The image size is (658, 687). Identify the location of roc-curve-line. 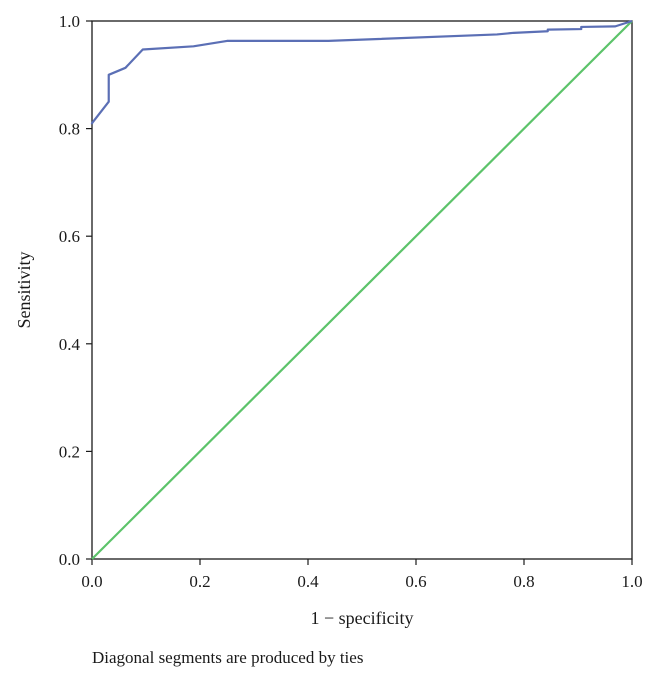
(361, 72).